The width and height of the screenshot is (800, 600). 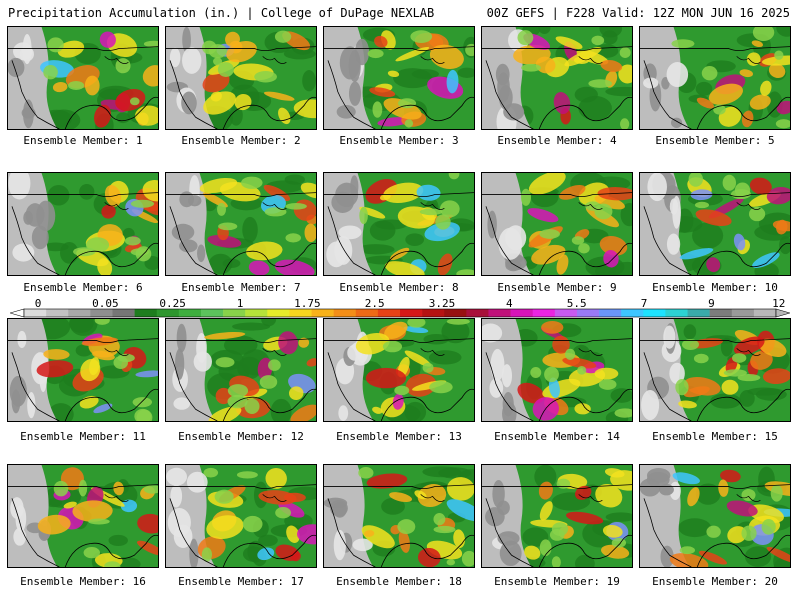 I want to click on ensemble-member-caption: Ensemble Member: 12, so click(x=241, y=436).